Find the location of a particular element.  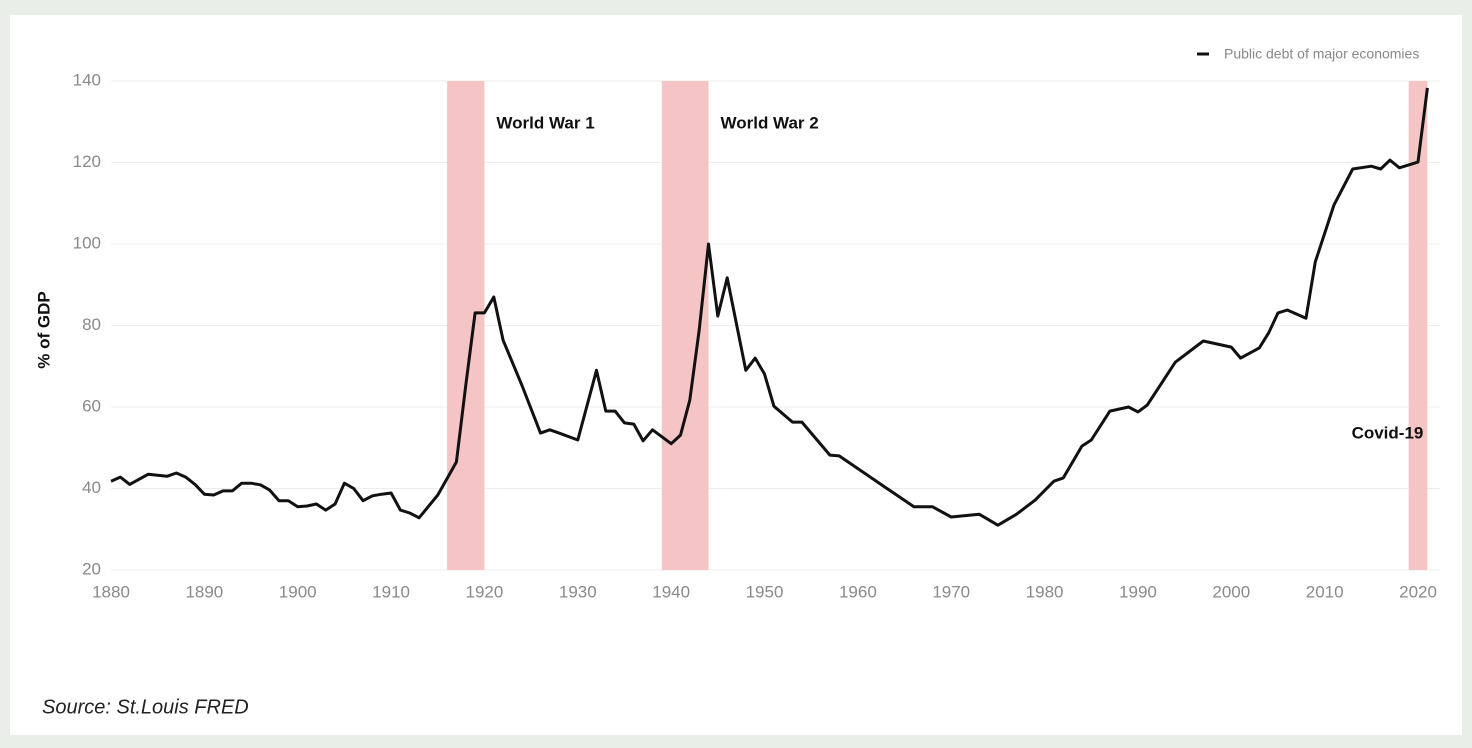

band-label: World War 2 is located at coordinates (769, 122).